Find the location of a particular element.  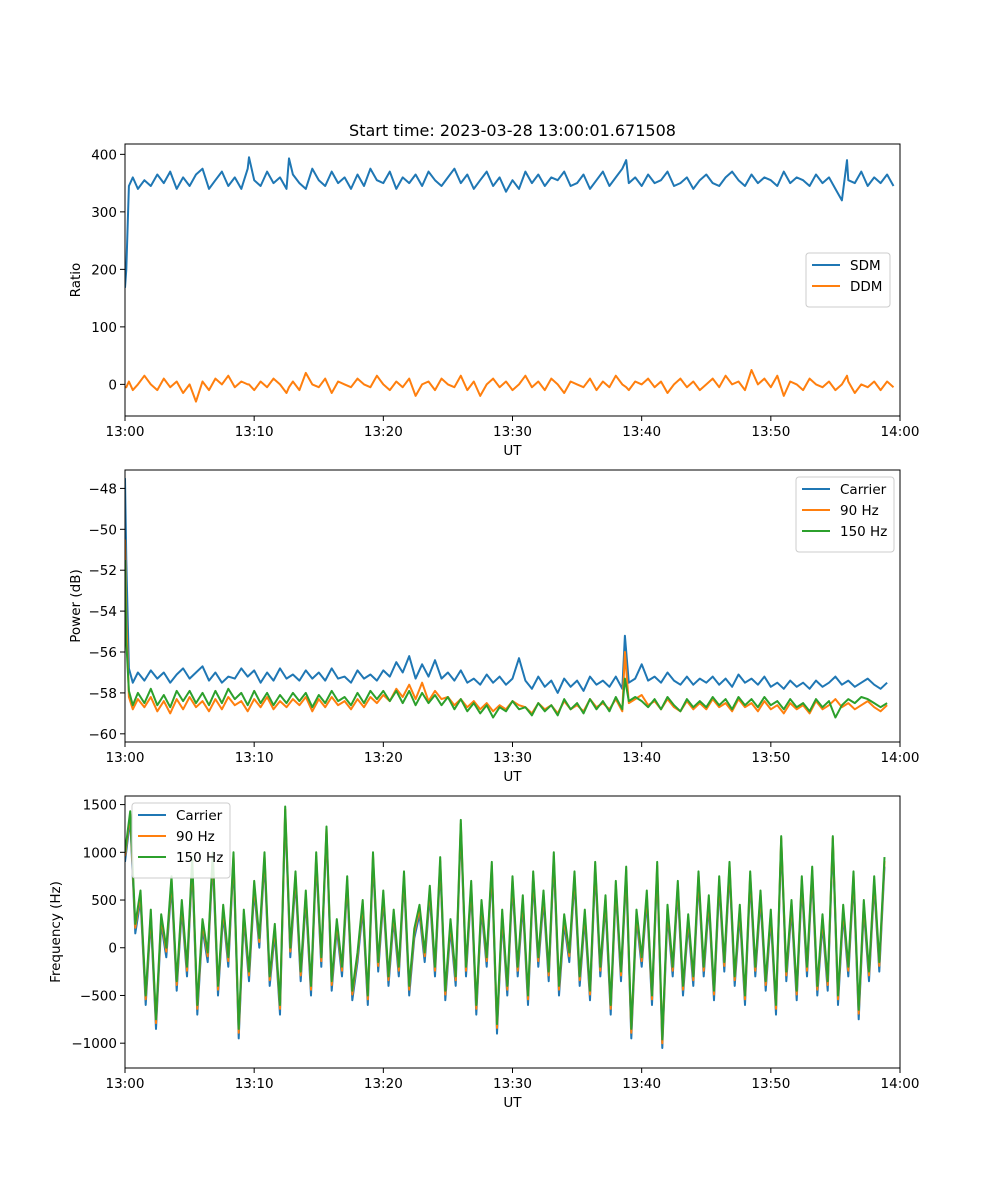

y-axis-label: Ratio is located at coordinates (76, 280).